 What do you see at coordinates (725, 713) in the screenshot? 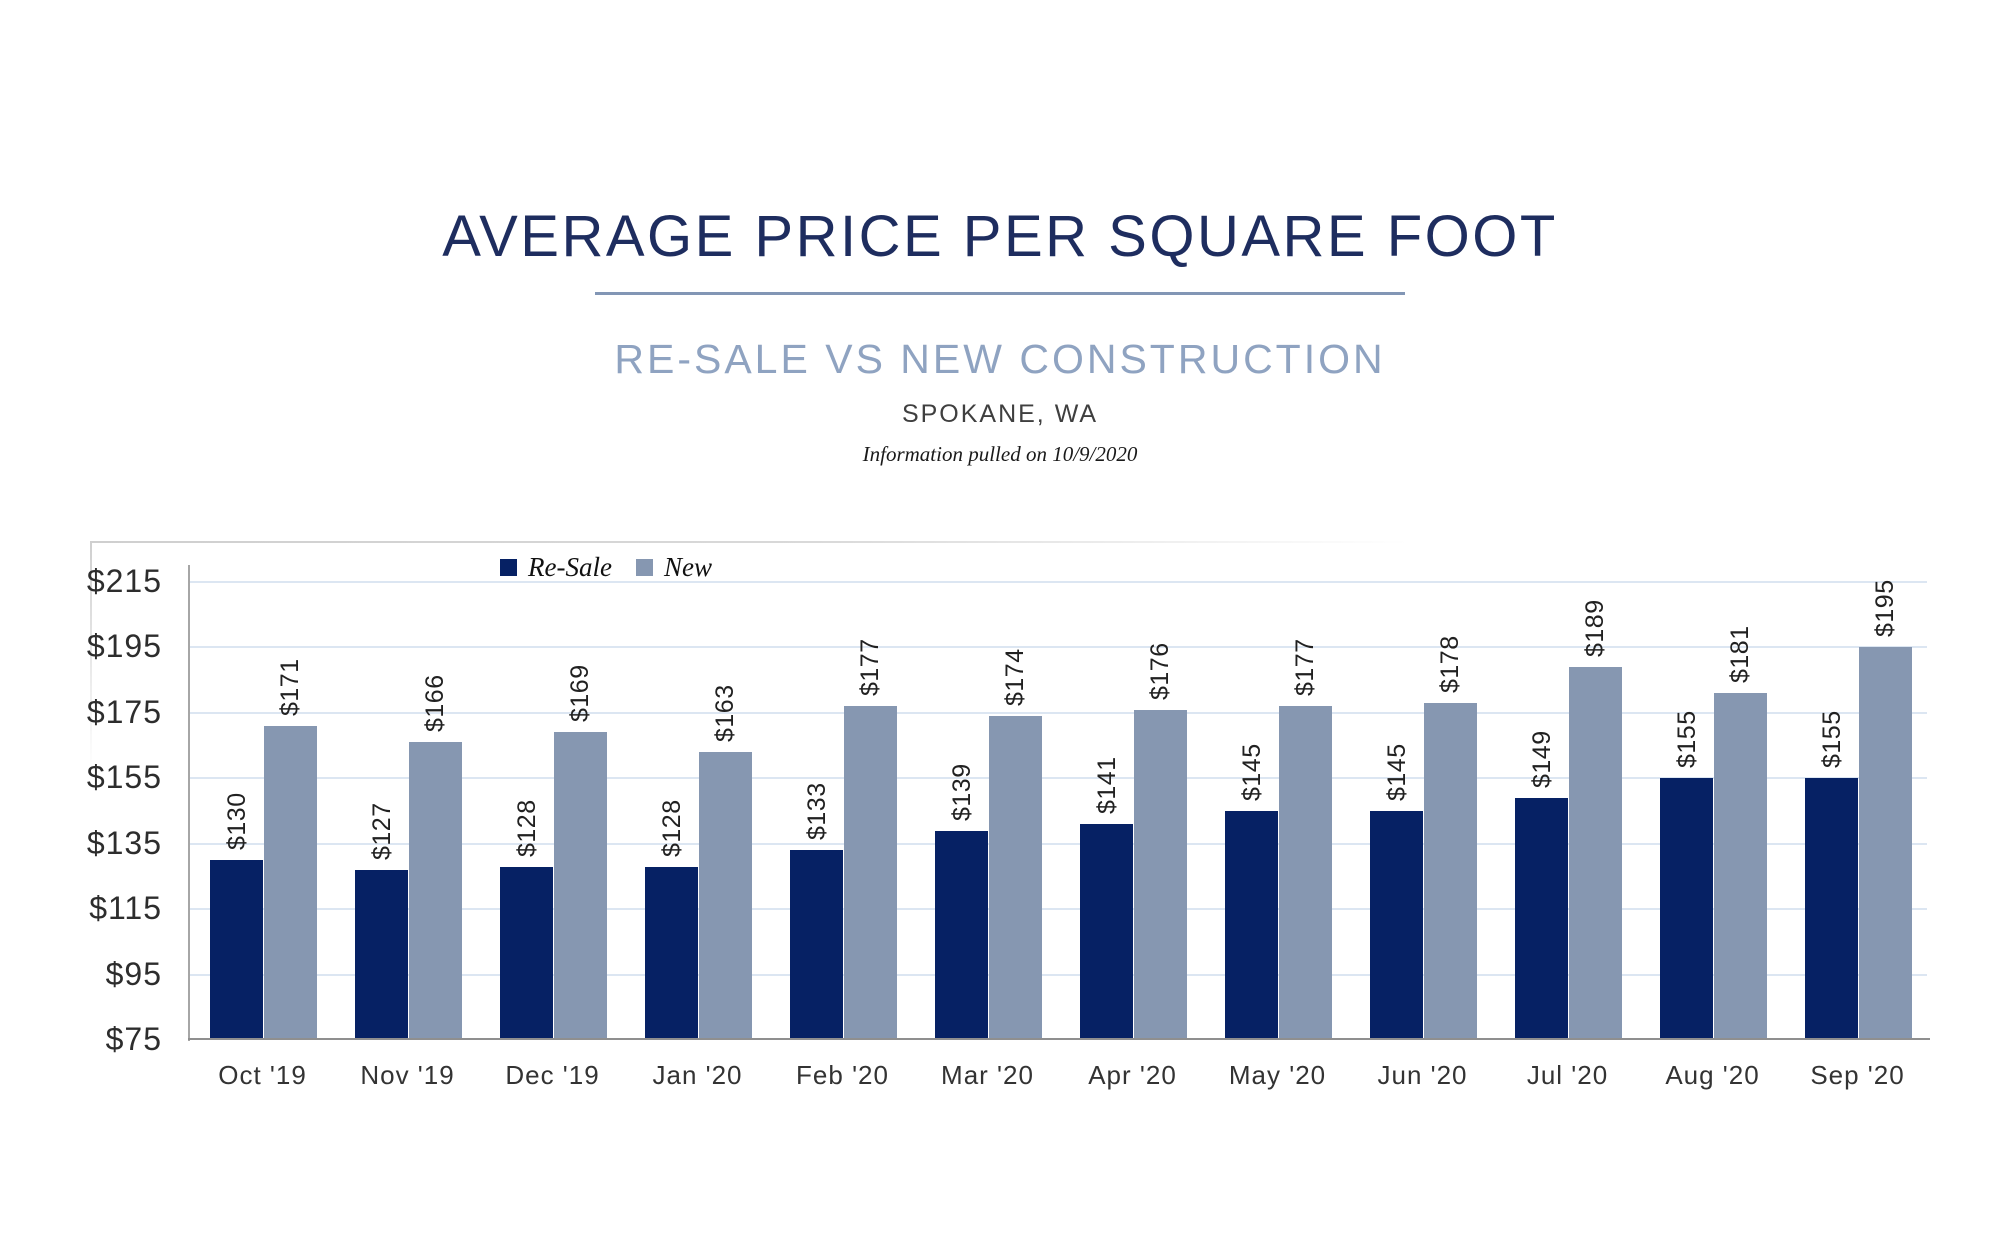
I see `bar-value-label: $163` at bounding box center [725, 713].